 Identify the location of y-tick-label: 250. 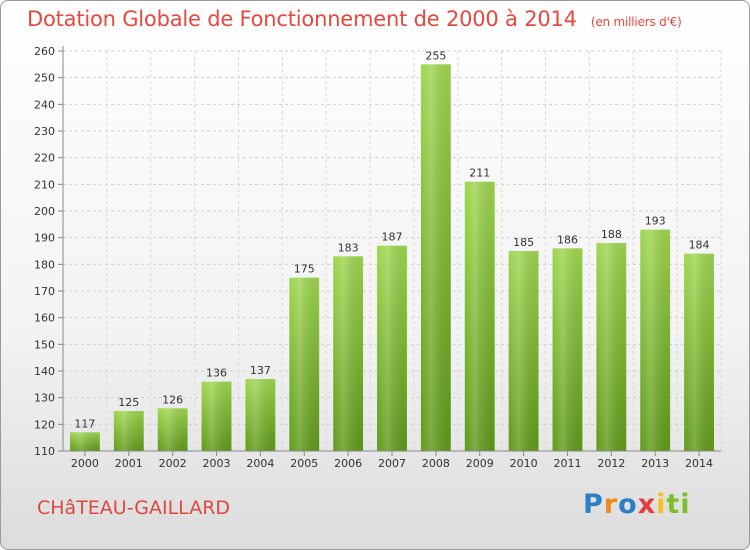
(44, 78).